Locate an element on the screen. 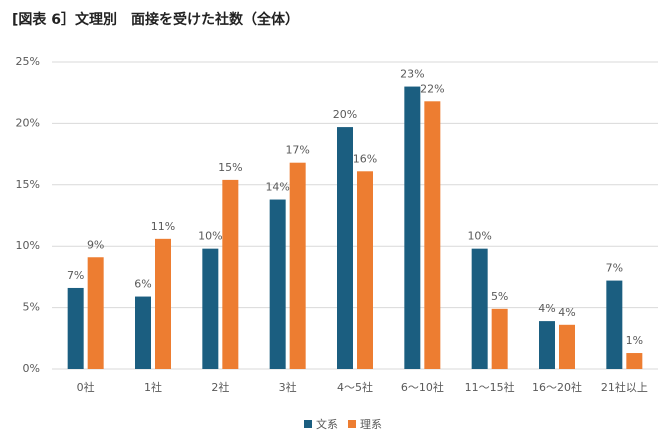 Image resolution: width=672 pixels, height=441 pixels. value-label: 15% is located at coordinates (230, 167).